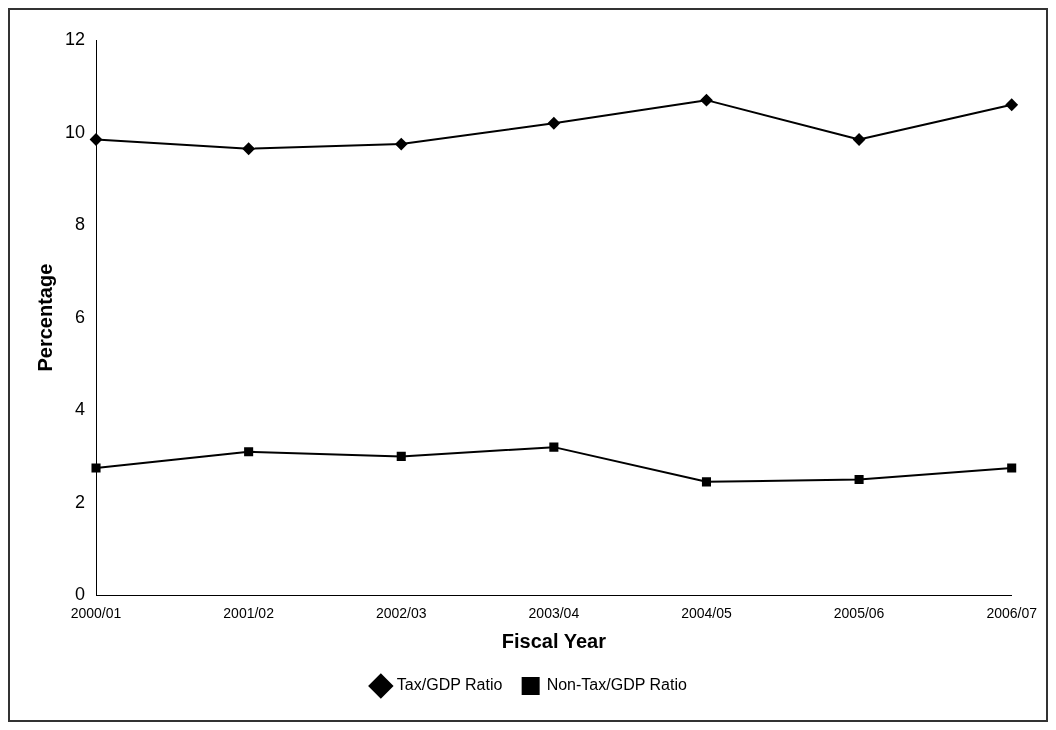 This screenshot has width=1056, height=730. Describe the element at coordinates (1012, 613) in the screenshot. I see `x-tick-label: 2006/07` at that location.